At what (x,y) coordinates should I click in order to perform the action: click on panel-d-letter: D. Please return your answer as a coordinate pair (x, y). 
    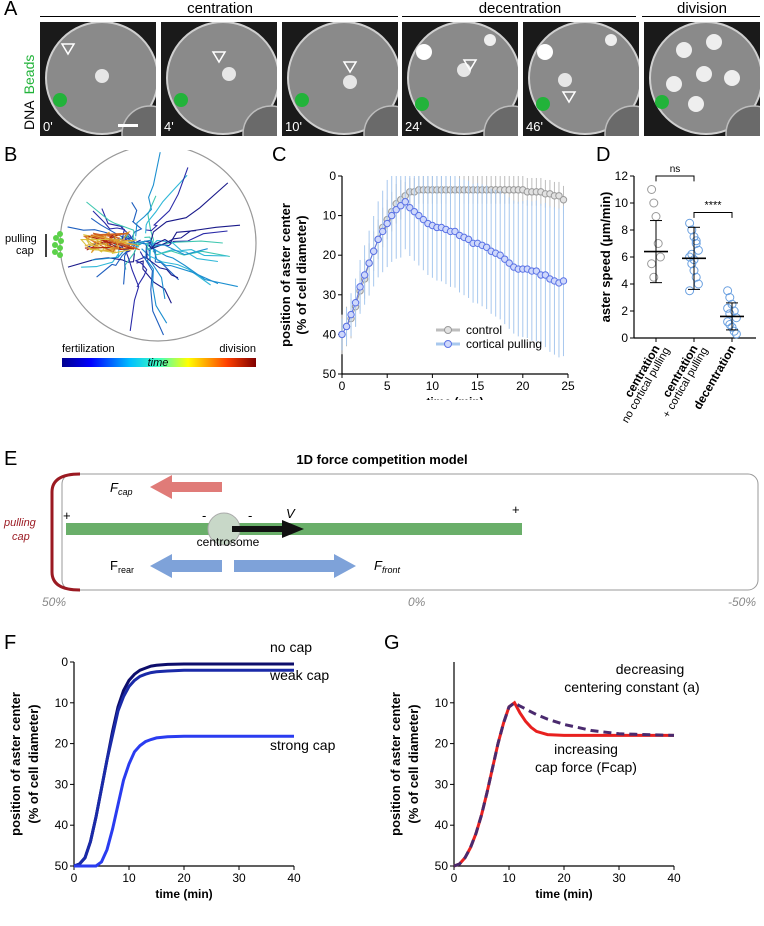
    Looking at the image, I should click on (603, 155).